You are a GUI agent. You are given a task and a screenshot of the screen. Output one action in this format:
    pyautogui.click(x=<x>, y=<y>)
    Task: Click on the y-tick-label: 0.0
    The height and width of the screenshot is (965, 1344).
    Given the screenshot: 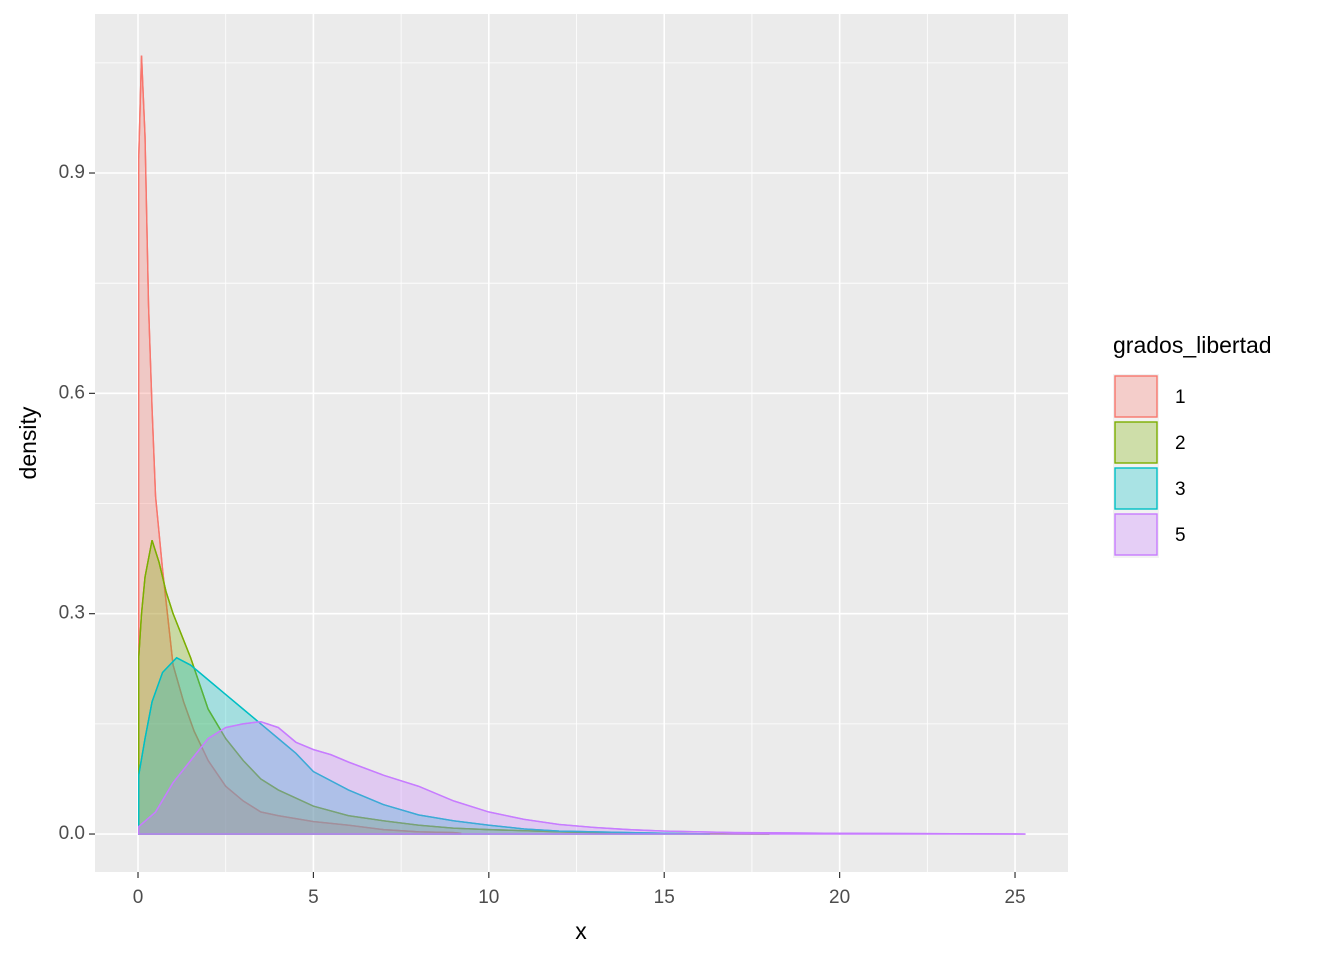 What is the action you would take?
    pyautogui.click(x=72, y=833)
    